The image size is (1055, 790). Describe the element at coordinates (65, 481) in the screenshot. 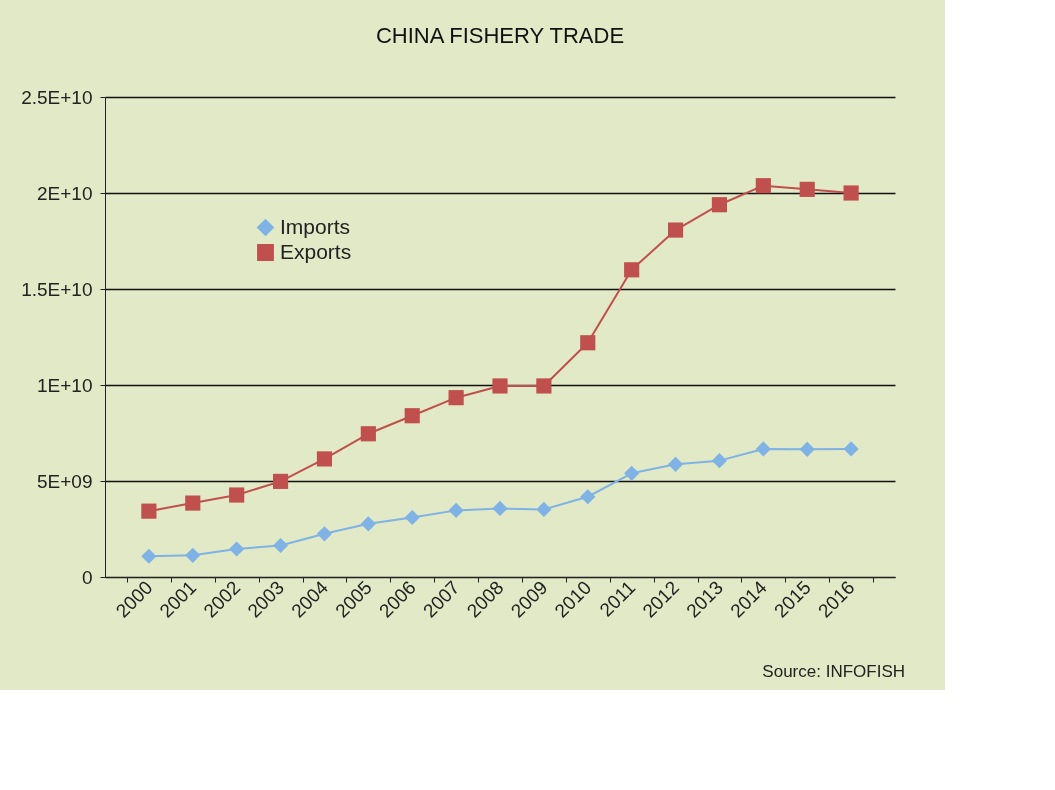

I see `y-tick-label: 5E+09` at that location.